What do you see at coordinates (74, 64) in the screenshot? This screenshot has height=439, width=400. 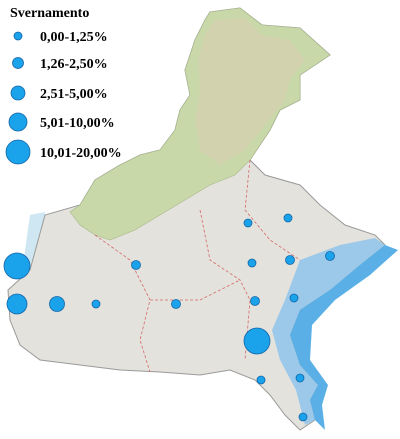 I see `legend-label: 1,26-2,50%` at bounding box center [74, 64].